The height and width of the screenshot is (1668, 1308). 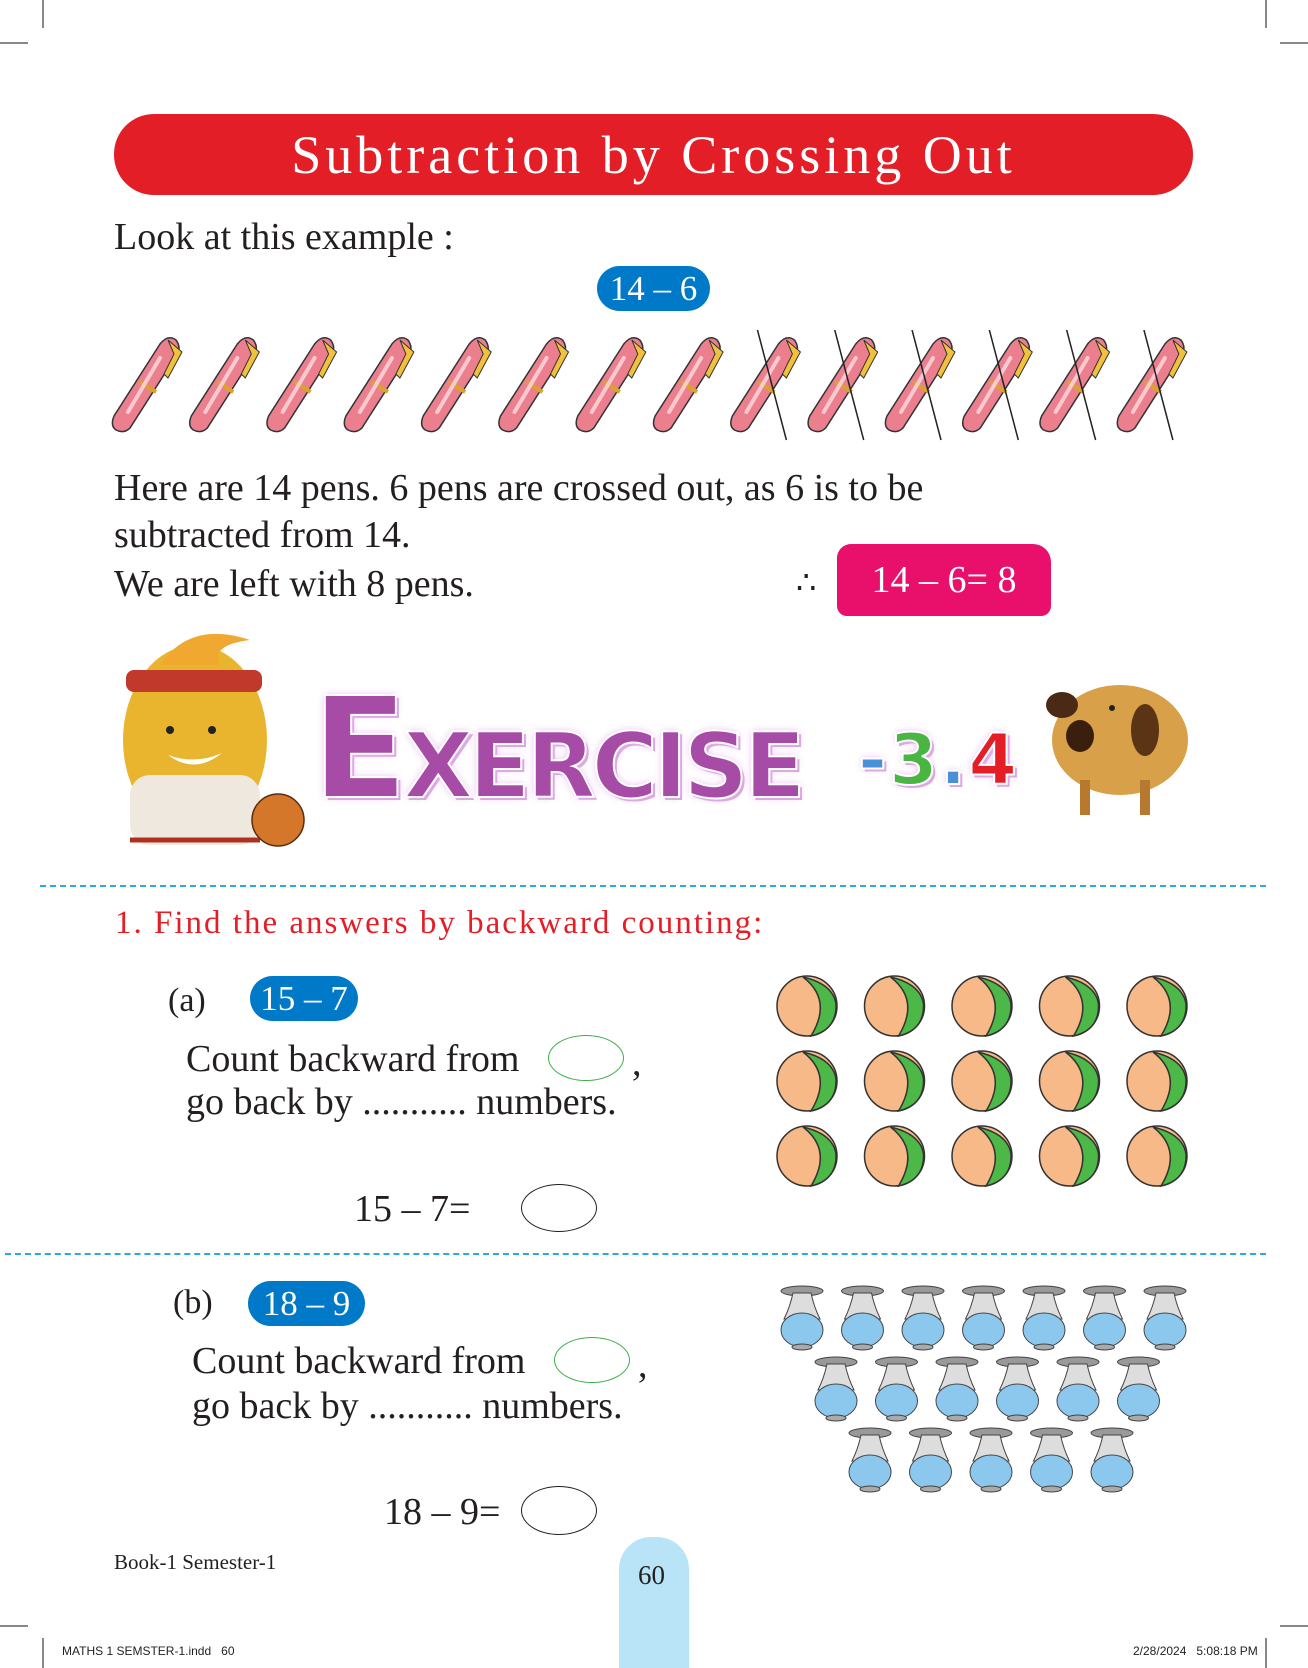 What do you see at coordinates (944, 580) in the screenshot?
I see `result-box: 14 – 6= 8` at bounding box center [944, 580].